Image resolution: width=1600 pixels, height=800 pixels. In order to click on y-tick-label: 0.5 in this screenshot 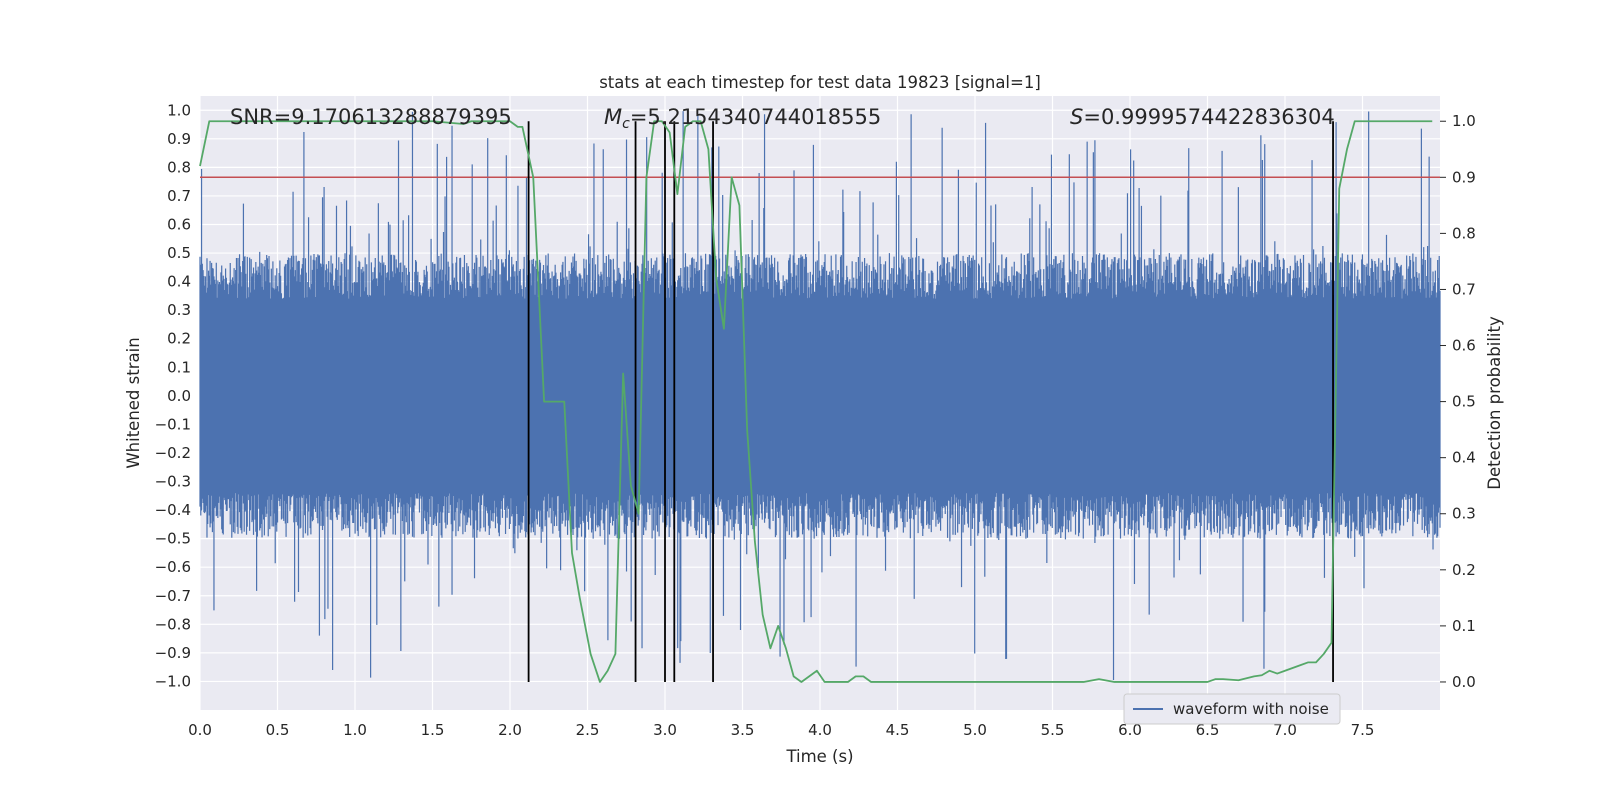, I will do `click(179, 253)`.